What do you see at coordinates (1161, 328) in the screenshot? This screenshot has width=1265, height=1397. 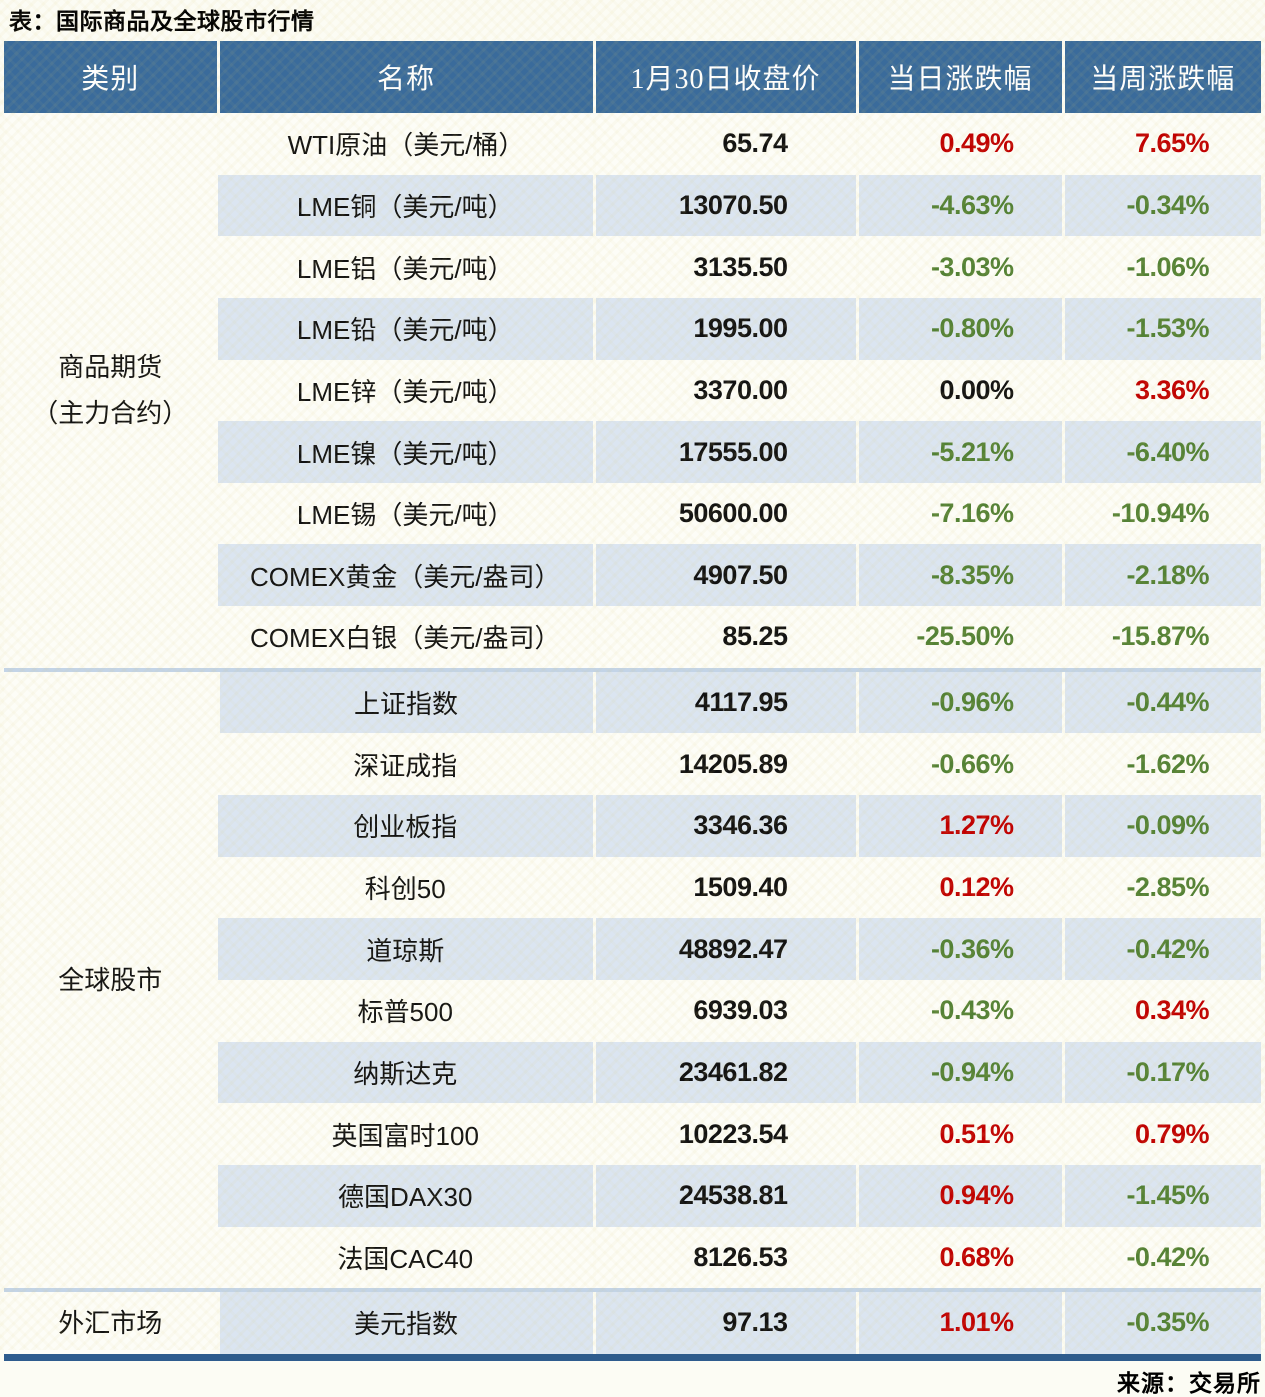 I see `weekly-change-cell: -1.53%` at bounding box center [1161, 328].